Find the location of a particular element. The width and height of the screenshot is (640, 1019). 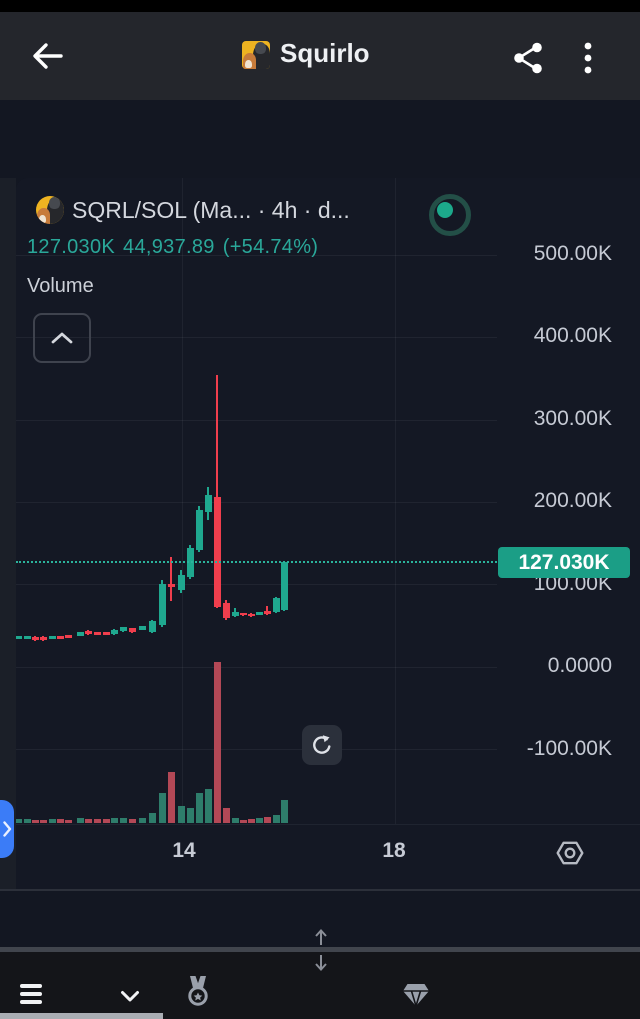

price-summary: 127.030K 44,937.89 (+54.74%) is located at coordinates (176, 247).